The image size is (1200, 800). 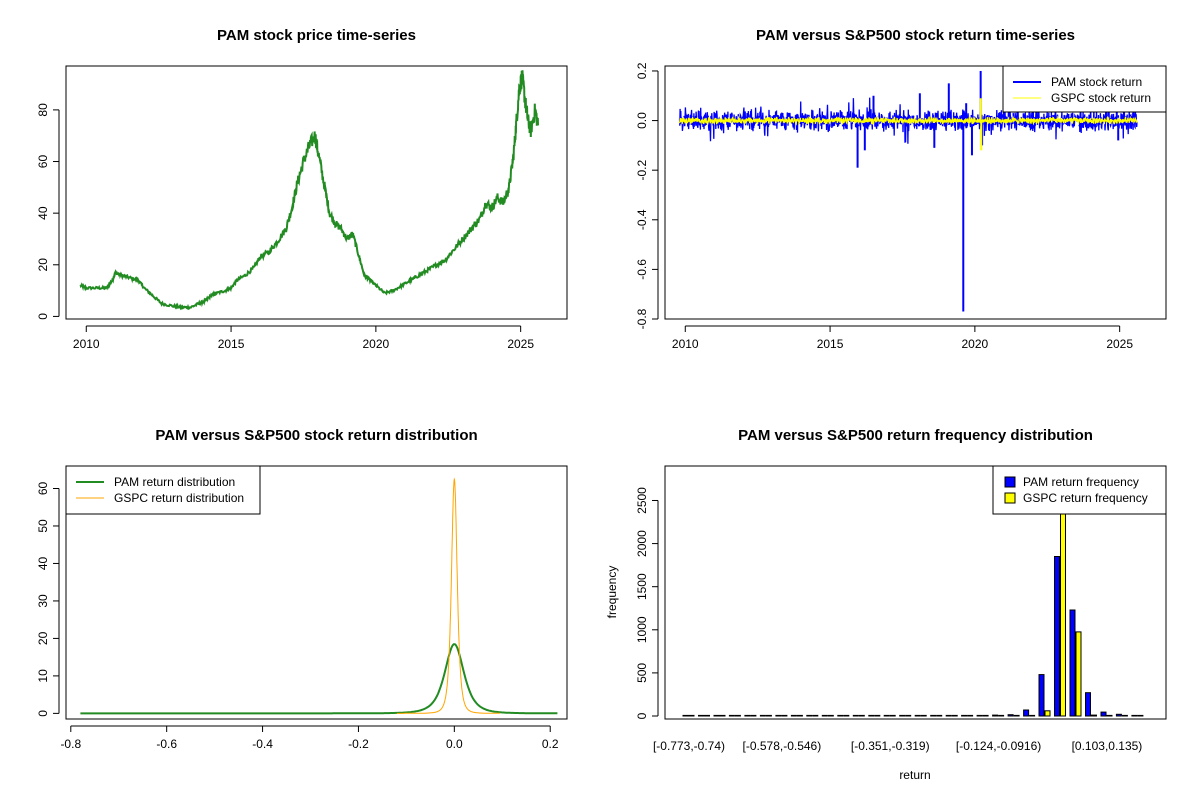 I want to click on y-tick-label: 0.0, so click(x=642, y=120).